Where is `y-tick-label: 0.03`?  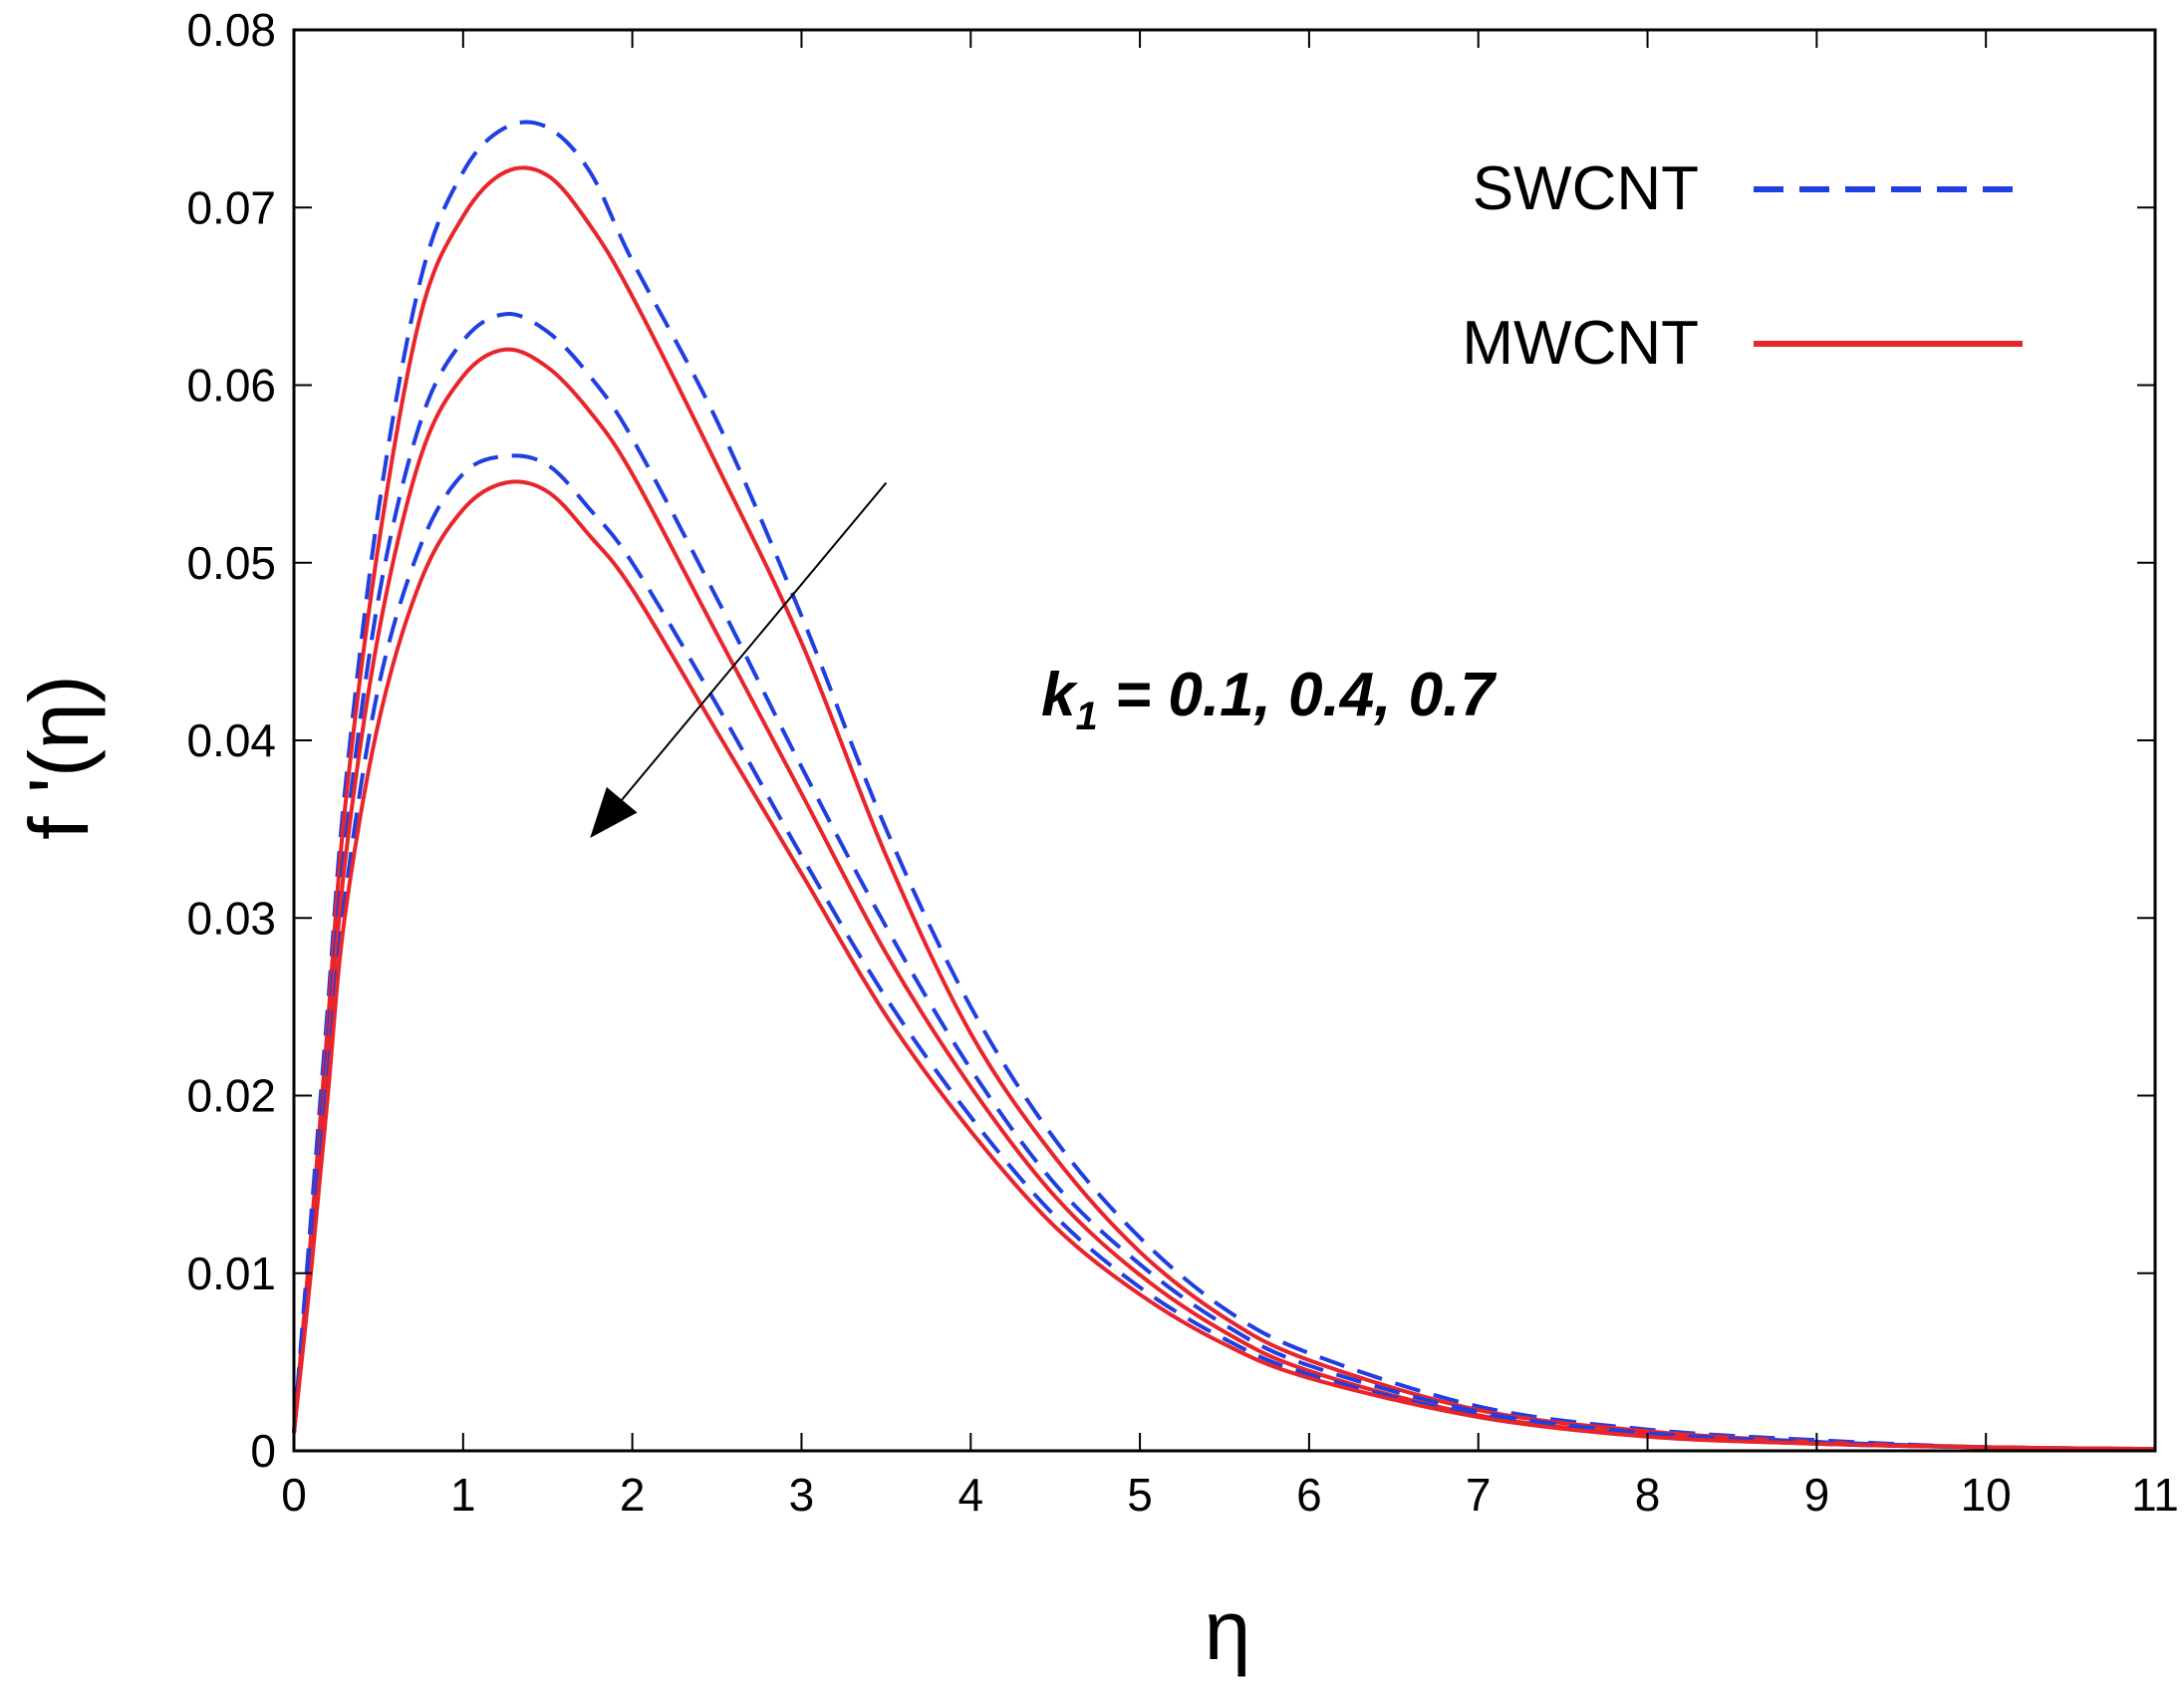 y-tick-label: 0.03 is located at coordinates (231, 918).